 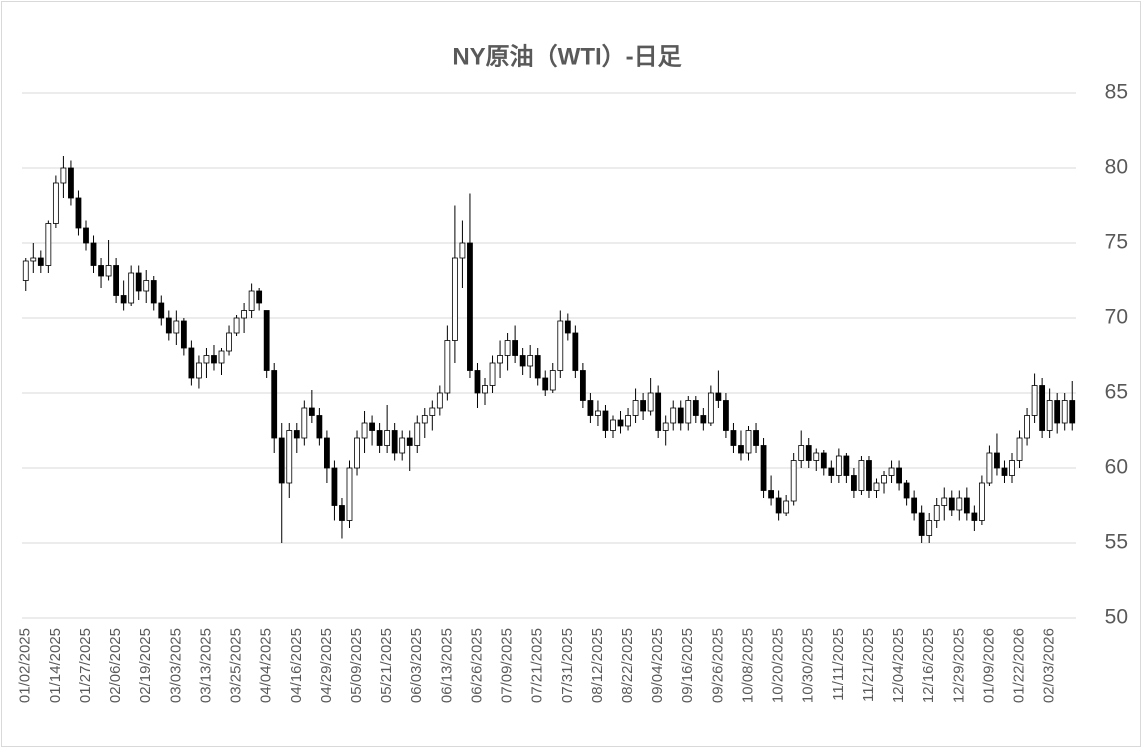 I want to click on x-tick-label: 05/09/2025, so click(x=356, y=665).